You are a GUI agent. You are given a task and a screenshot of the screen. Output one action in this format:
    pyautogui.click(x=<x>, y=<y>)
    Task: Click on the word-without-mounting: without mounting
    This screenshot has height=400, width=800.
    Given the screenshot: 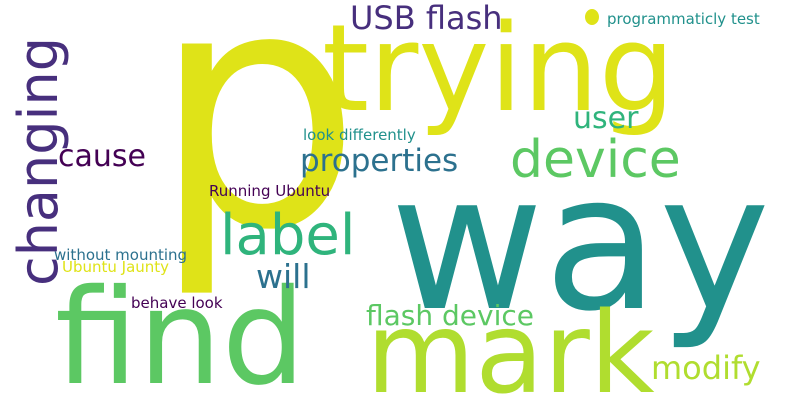 What is the action you would take?
    pyautogui.click(x=121, y=255)
    